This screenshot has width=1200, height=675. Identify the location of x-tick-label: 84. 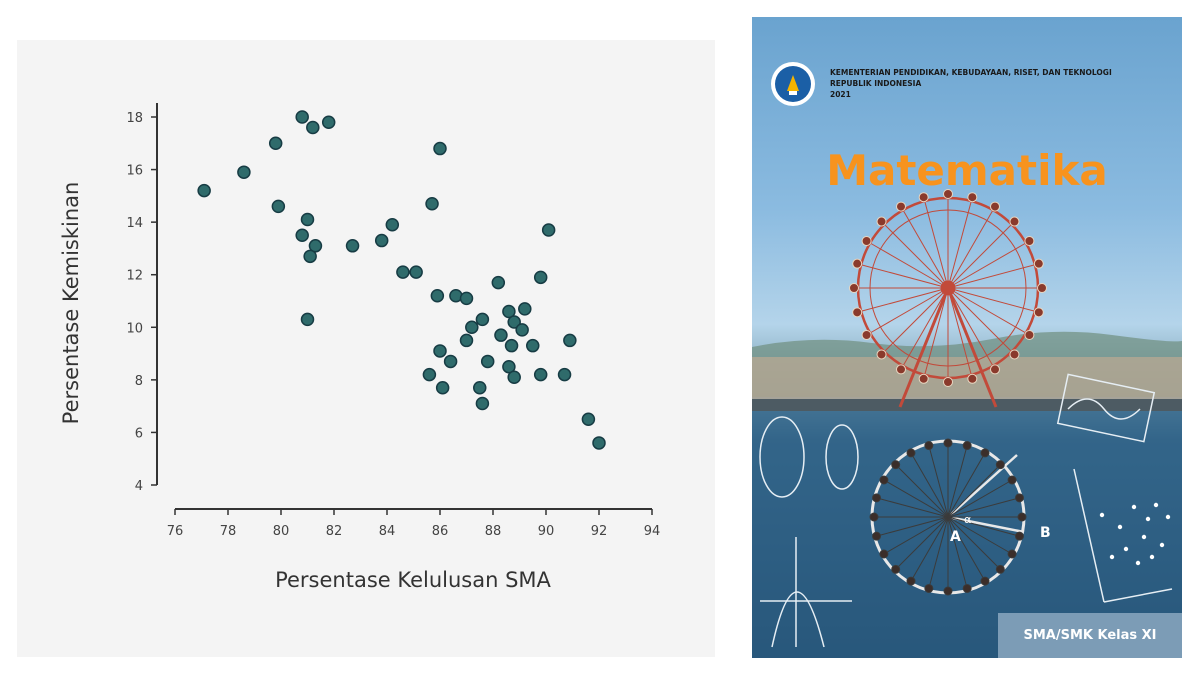
(387, 531).